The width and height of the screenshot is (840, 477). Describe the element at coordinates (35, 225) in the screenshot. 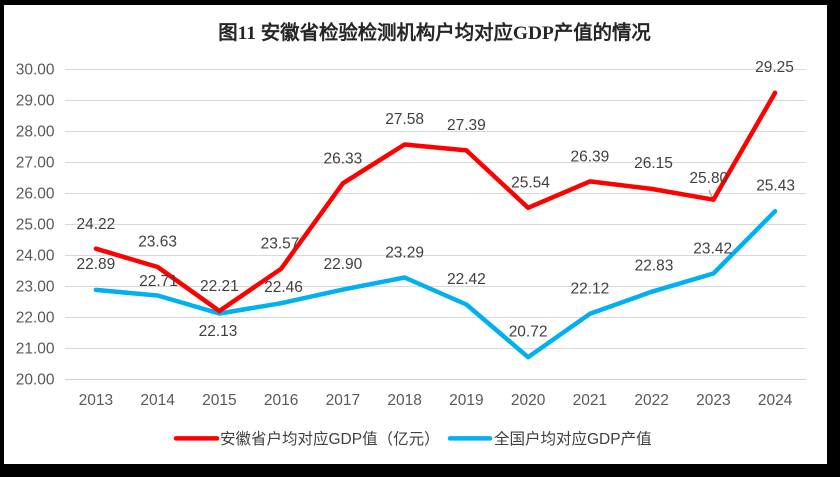

I see `svg-text: 25.00` at that location.